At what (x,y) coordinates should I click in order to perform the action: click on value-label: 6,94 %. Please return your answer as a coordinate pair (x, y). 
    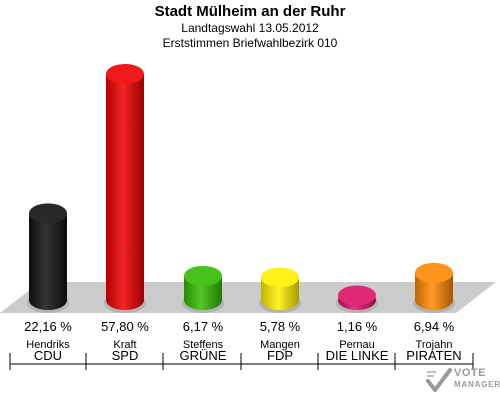
    Looking at the image, I should click on (434, 326).